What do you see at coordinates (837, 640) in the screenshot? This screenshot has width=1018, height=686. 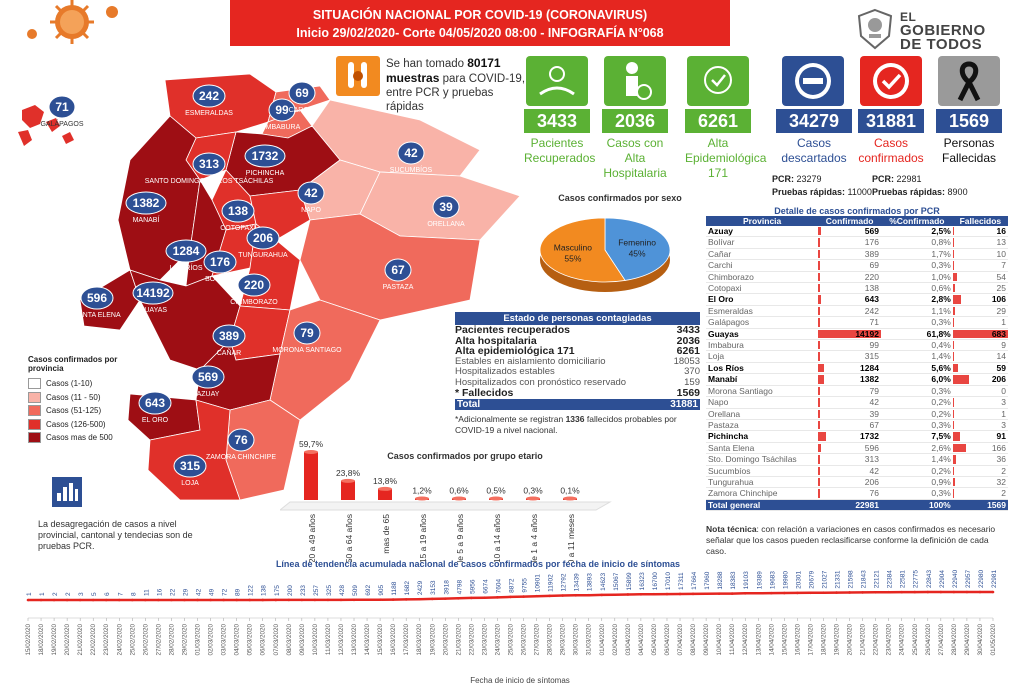 I see `trend-date-label: 19/04/2020` at bounding box center [837, 640].